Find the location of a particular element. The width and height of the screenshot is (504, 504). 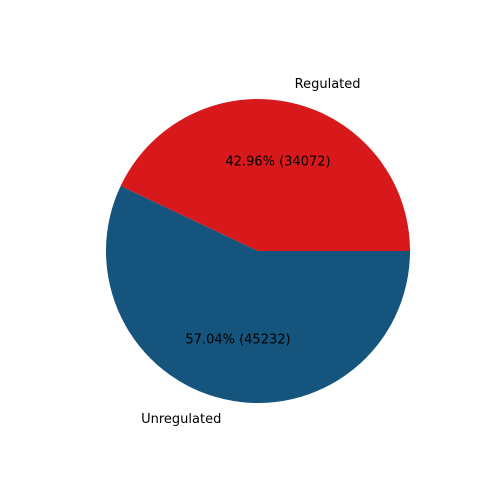

slice-label-regulated: Regulated is located at coordinates (328, 84).